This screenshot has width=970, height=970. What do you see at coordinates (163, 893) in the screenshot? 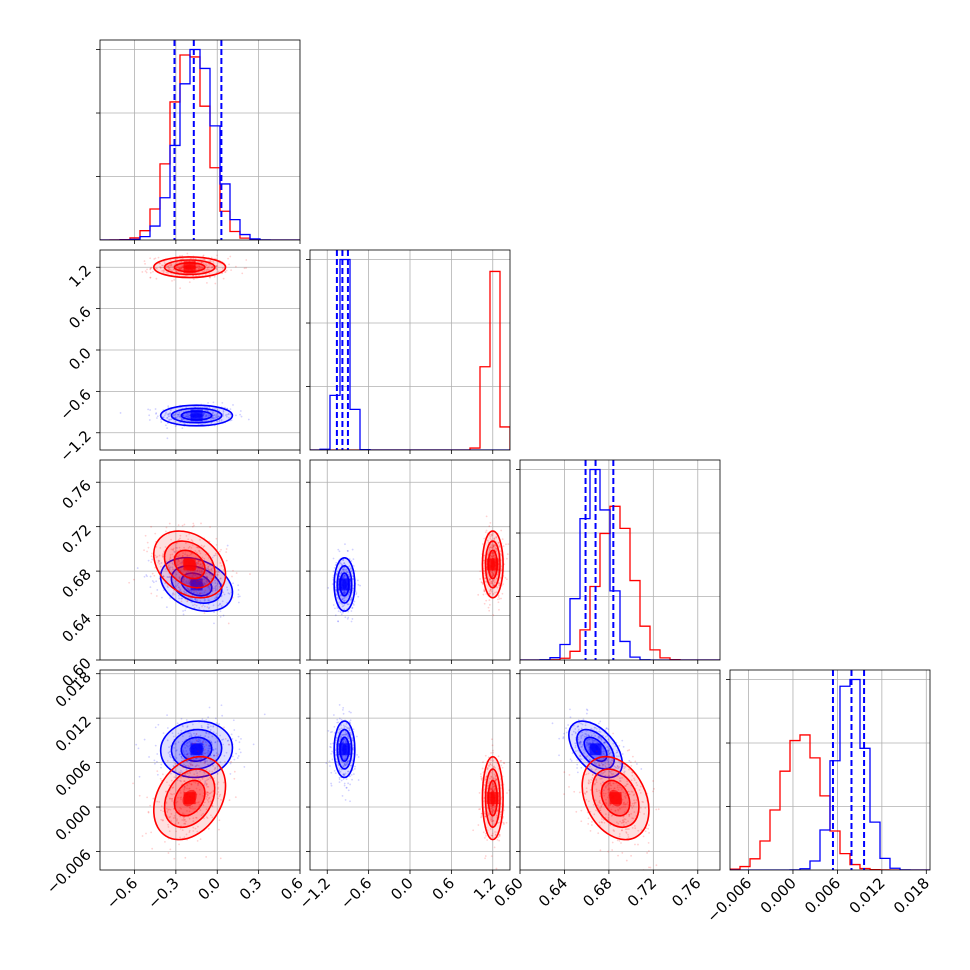
I see `xtick-label: −0.3` at bounding box center [163, 893].